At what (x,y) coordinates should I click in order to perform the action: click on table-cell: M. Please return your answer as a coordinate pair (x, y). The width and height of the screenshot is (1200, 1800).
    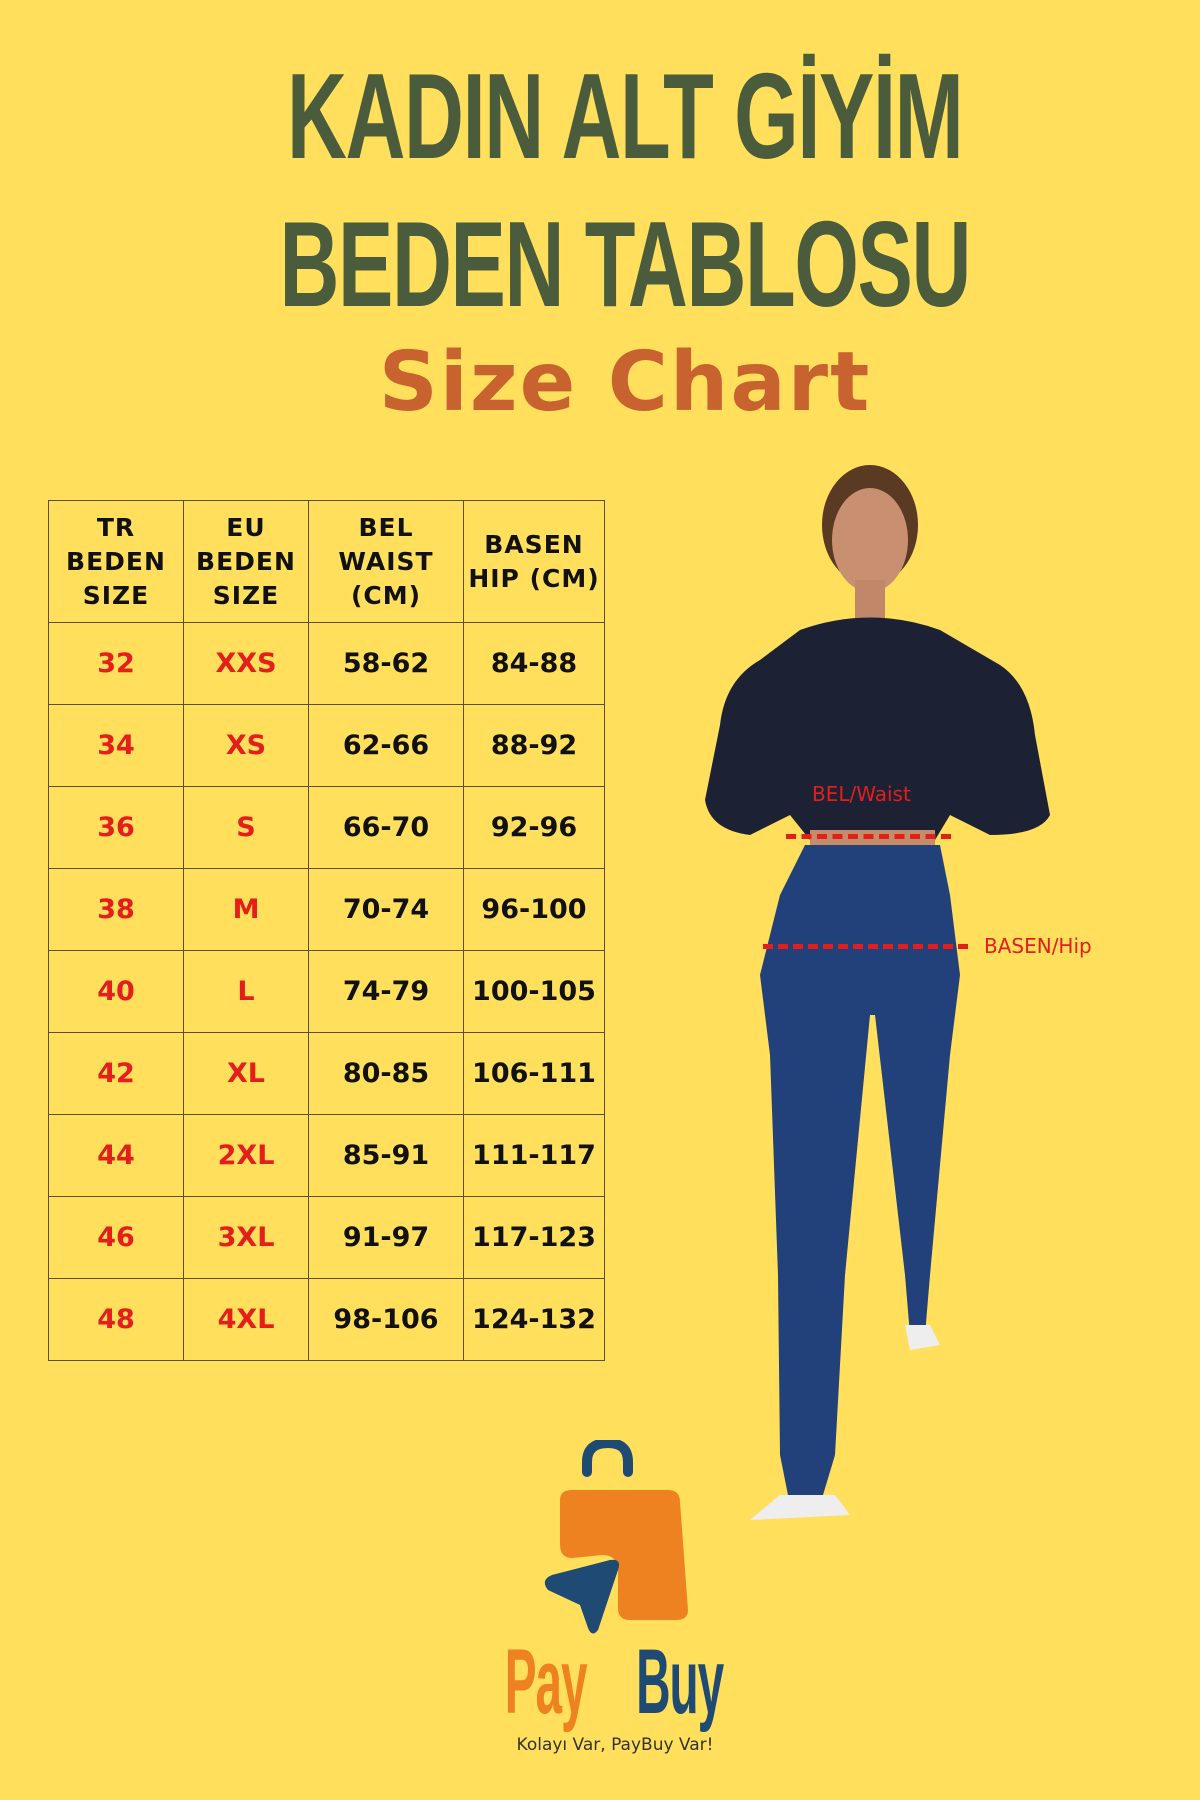
    Looking at the image, I should click on (246, 909).